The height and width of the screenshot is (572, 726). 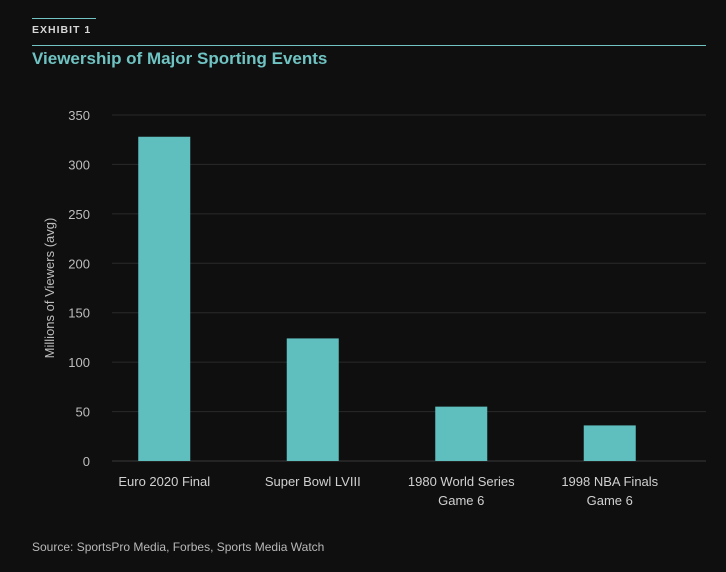 What do you see at coordinates (86, 461) in the screenshot?
I see `y-tick-label: 0` at bounding box center [86, 461].